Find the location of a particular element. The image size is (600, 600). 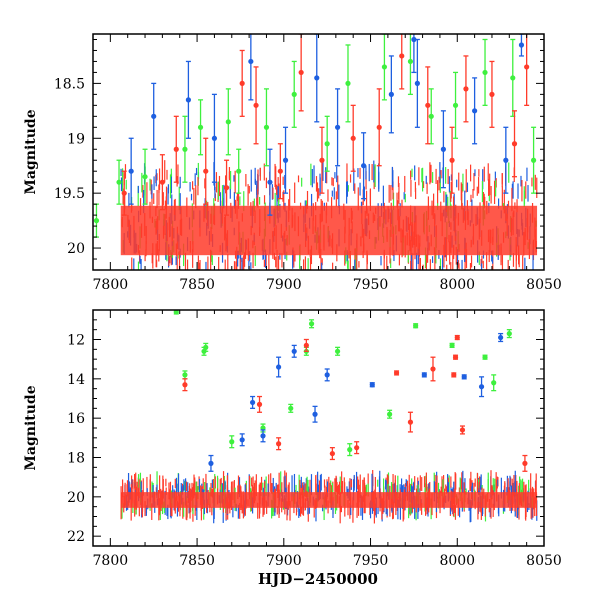

top-panel-dense-band is located at coordinates (329, 215).